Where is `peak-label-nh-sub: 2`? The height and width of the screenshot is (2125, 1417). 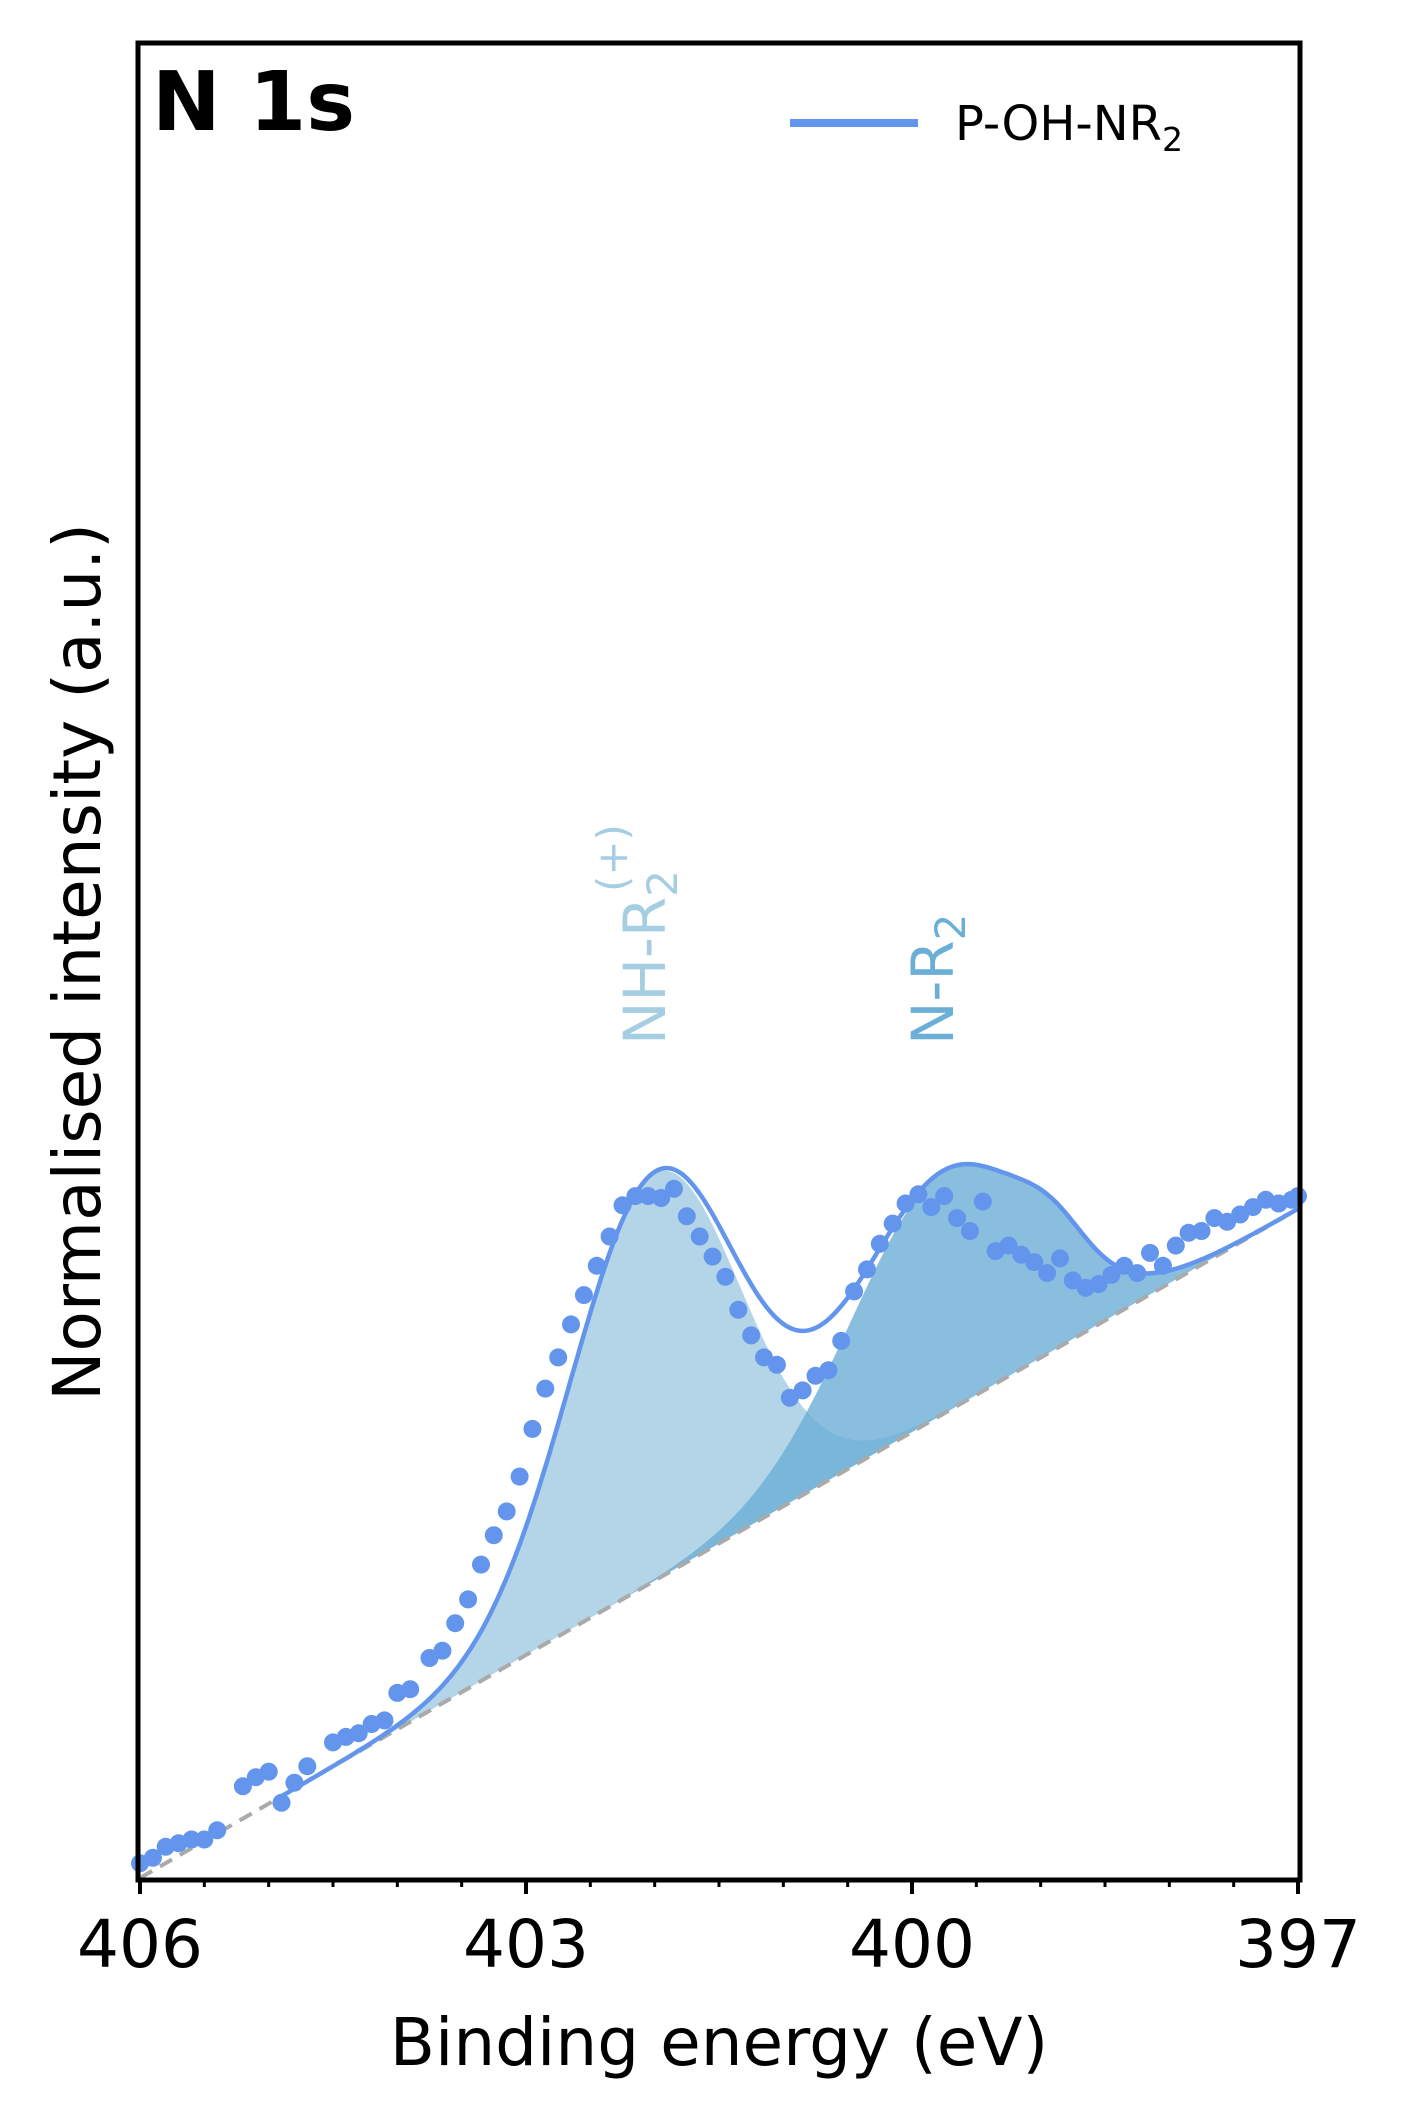
peak-label-nh-sub: 2 is located at coordinates (662, 883).